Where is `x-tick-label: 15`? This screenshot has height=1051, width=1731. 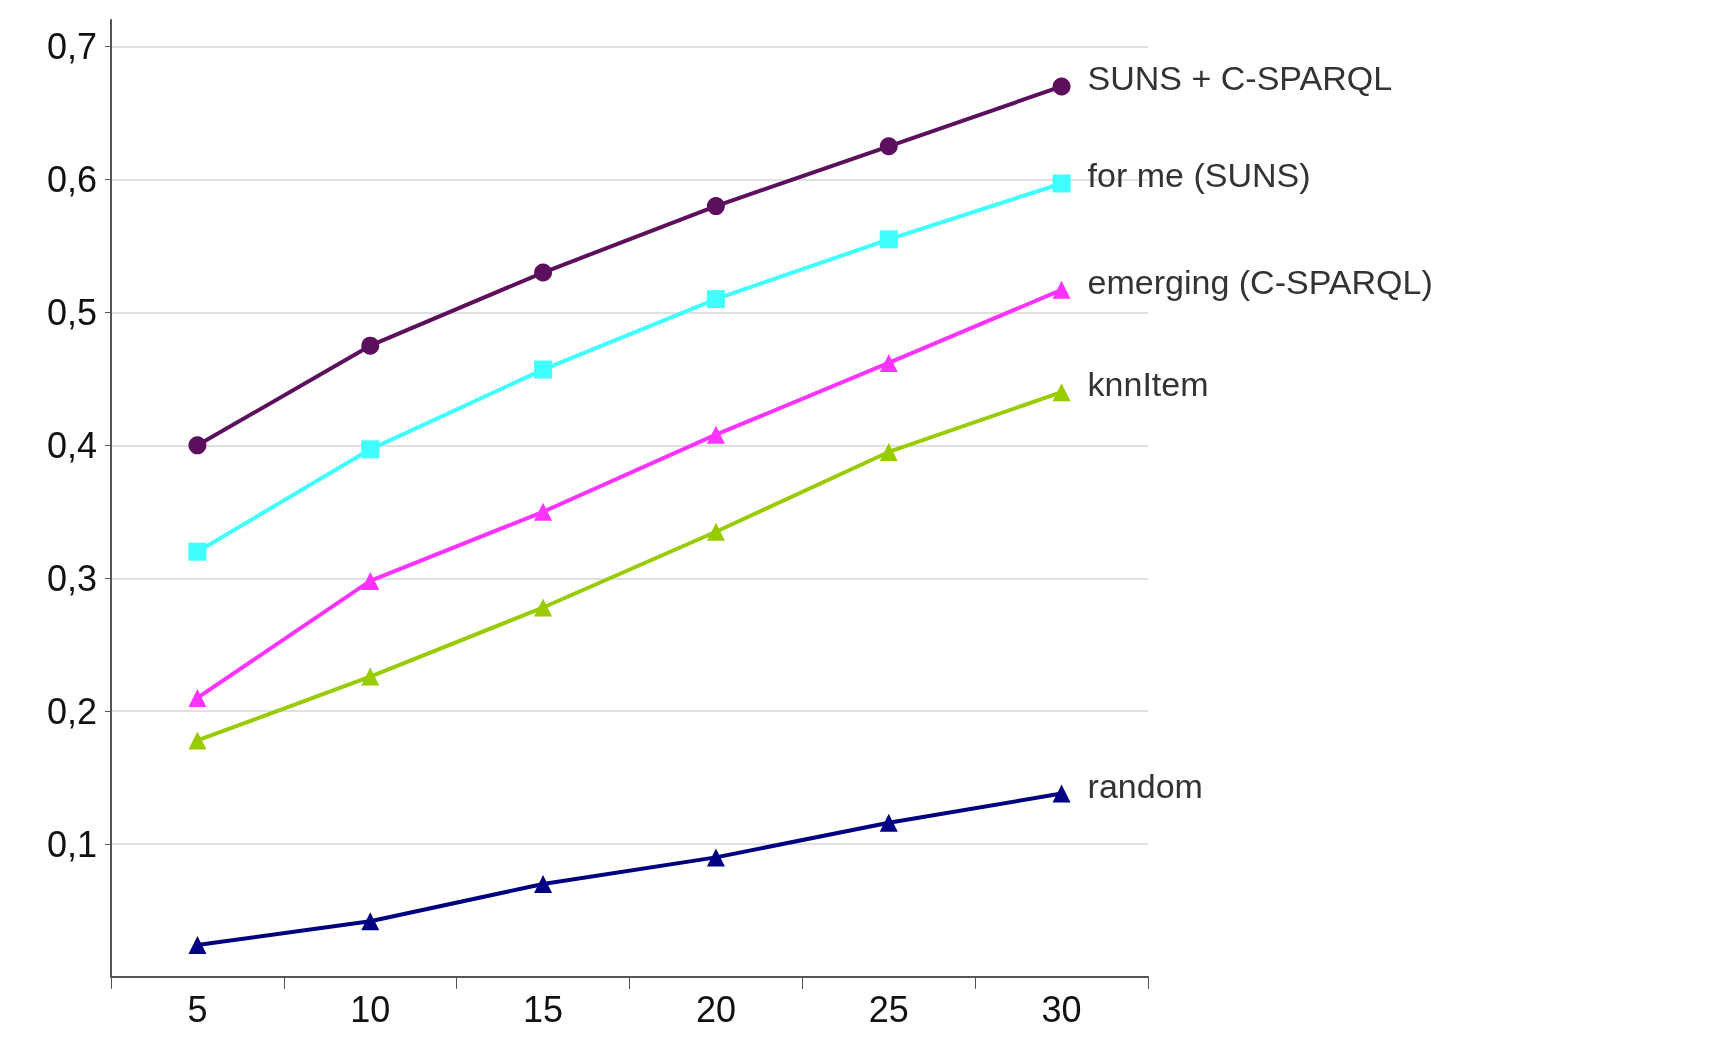 x-tick-label: 15 is located at coordinates (543, 1009).